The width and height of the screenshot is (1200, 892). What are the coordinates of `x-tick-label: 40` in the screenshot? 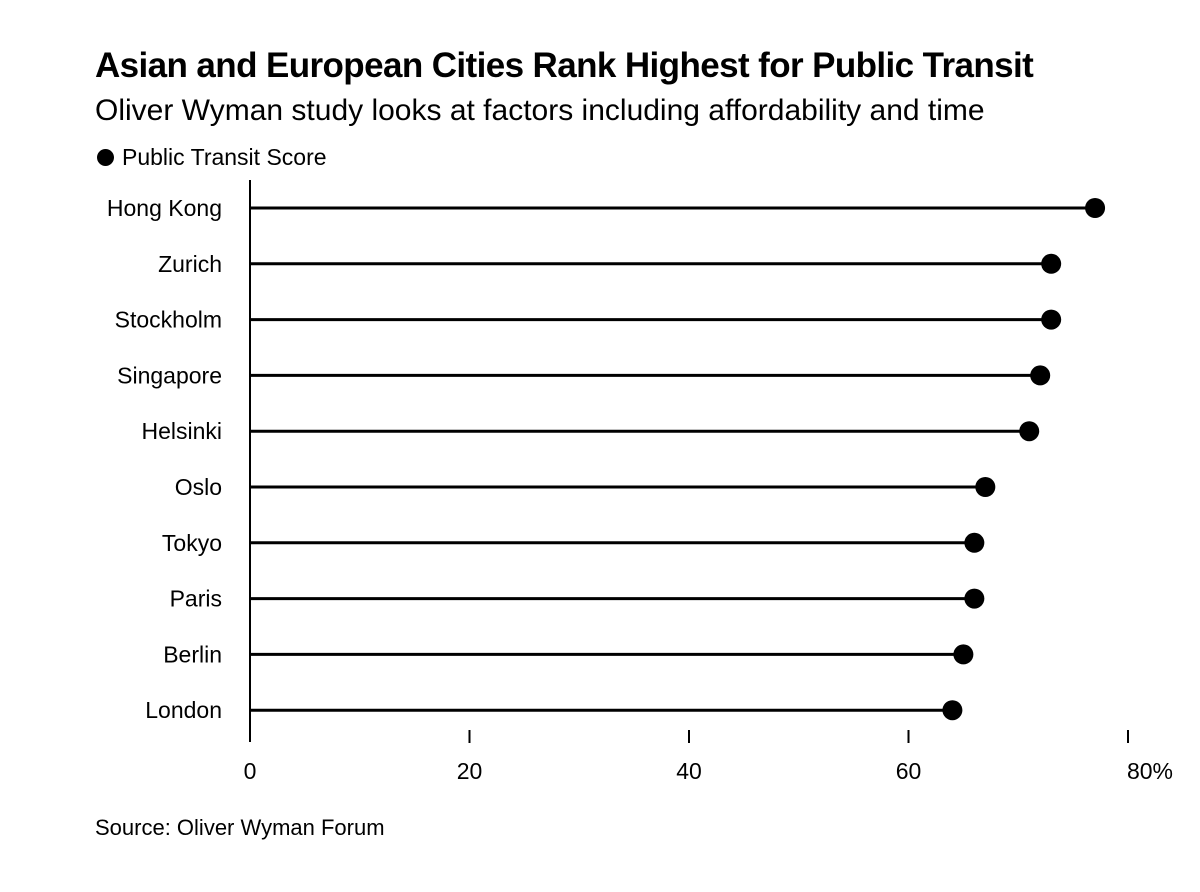 It's located at (689, 771).